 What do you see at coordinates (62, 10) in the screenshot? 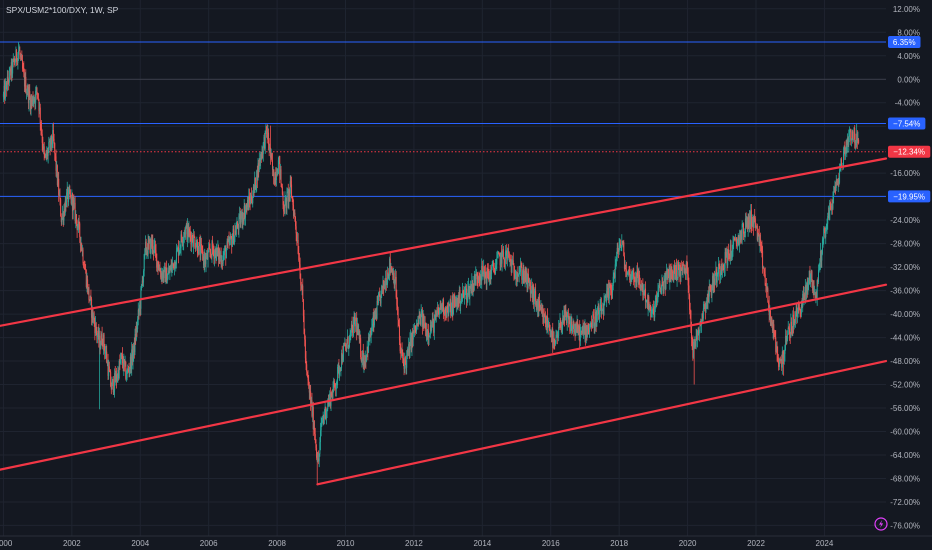
I see `chart-title: SPX/USM2*100/DXY, 1W, SP` at bounding box center [62, 10].